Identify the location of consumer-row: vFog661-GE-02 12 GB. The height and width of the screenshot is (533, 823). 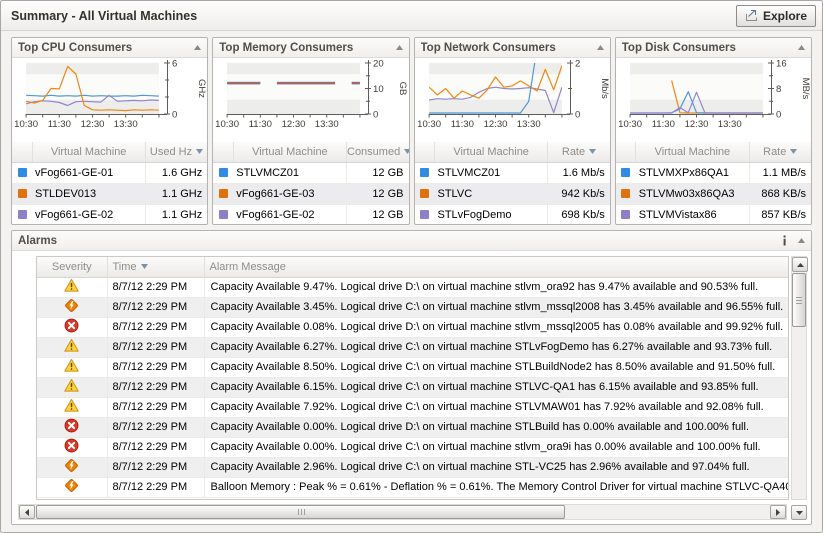
(311, 214).